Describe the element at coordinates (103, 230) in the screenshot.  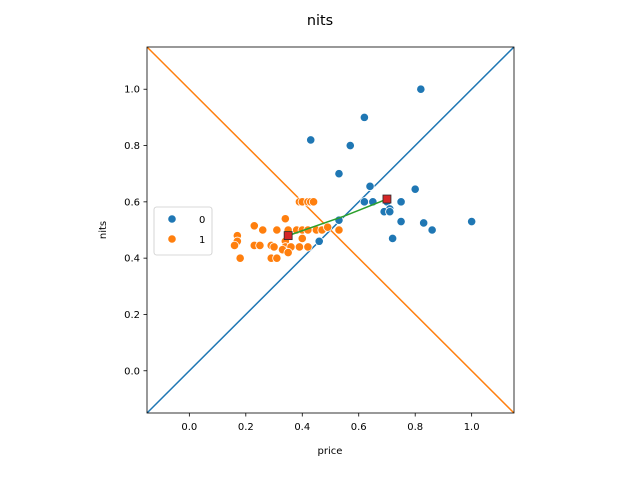
I see `y-axis-label: nits` at that location.